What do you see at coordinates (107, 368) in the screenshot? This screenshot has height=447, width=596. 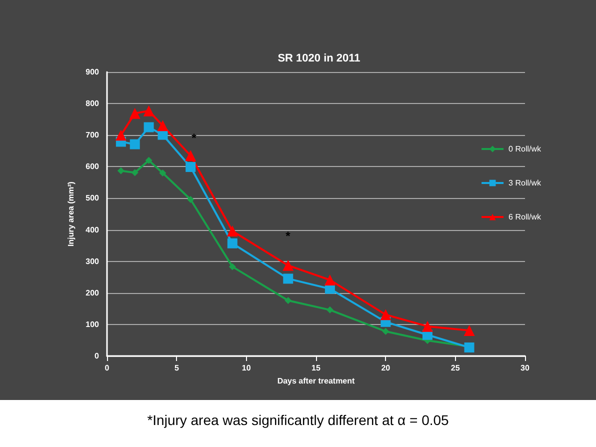 I see `x-tick-label: 0` at bounding box center [107, 368].